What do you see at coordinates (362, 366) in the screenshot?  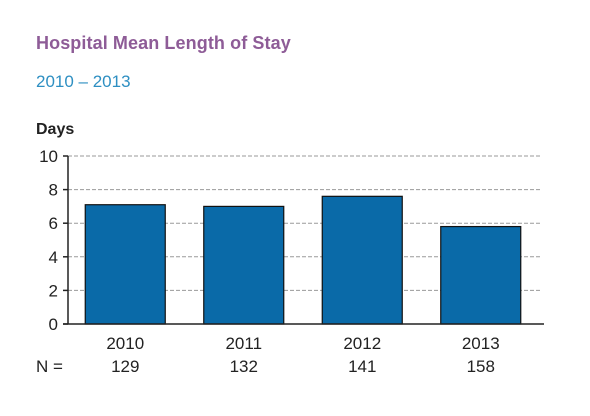 I see `n-value-label: 141` at bounding box center [362, 366].